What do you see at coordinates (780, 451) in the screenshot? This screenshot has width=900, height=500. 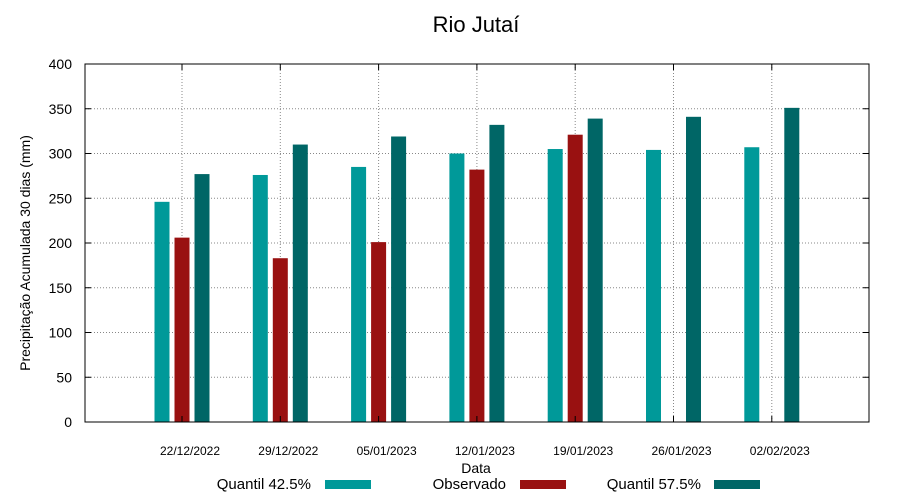 I see `x-tick-label: 02/02/2023` at bounding box center [780, 451].